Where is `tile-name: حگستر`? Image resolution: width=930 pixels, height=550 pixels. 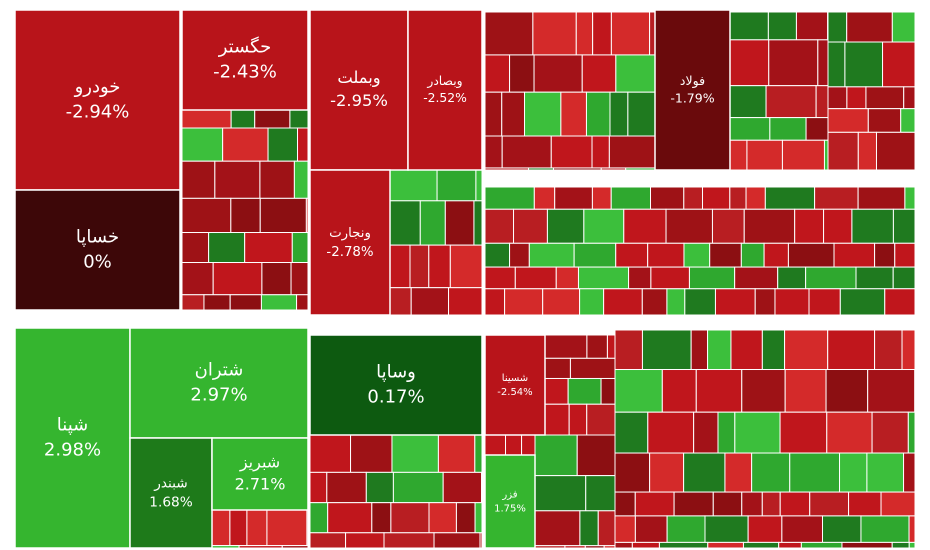
tile-name: حگستر is located at coordinates (245, 46).